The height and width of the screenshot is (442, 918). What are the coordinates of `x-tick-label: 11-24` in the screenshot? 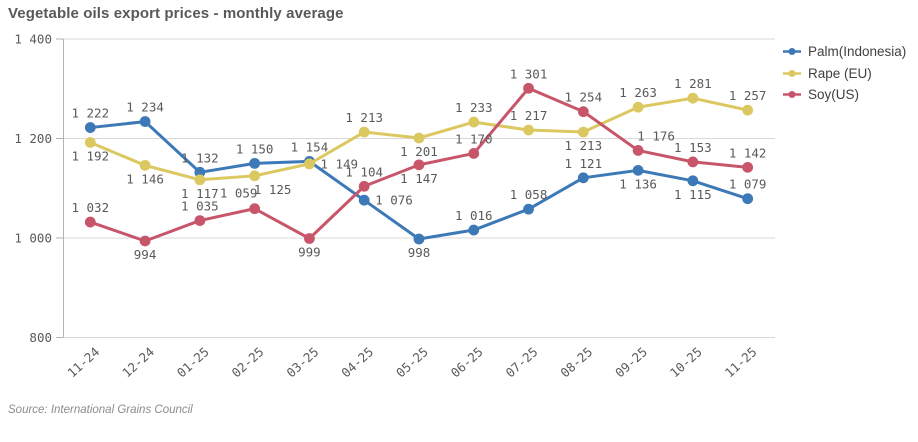 It's located at (83, 362).